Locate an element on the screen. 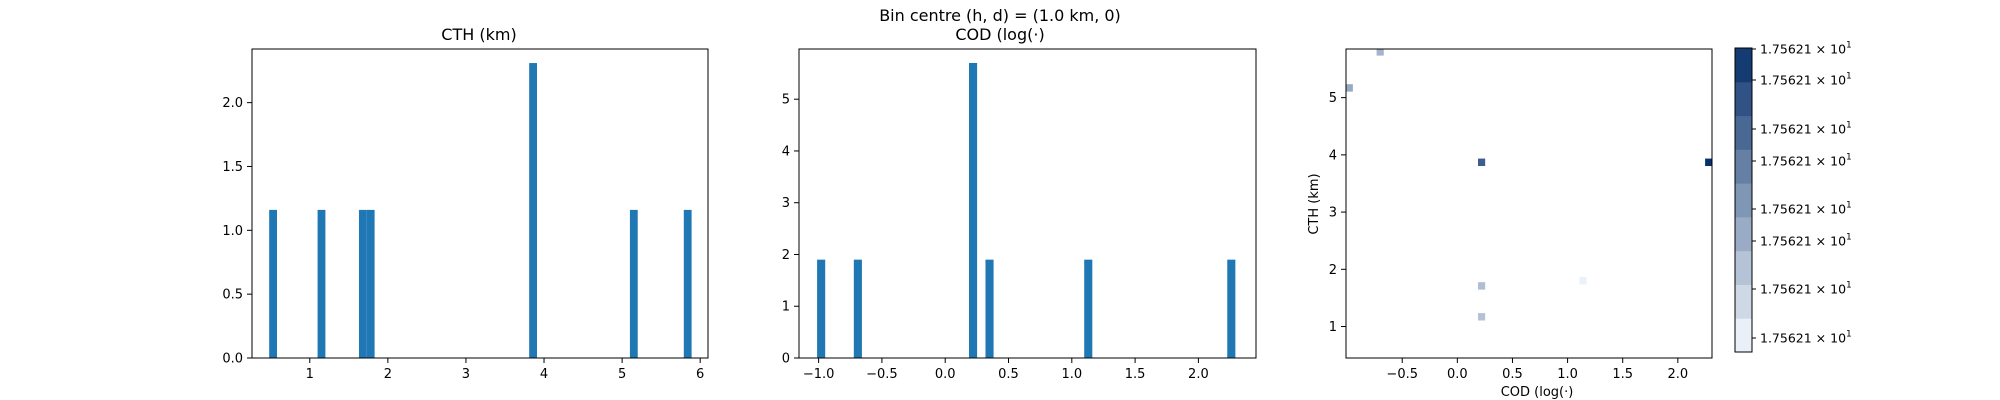  y-tick-label-2-2: 3 is located at coordinates (1333, 213).